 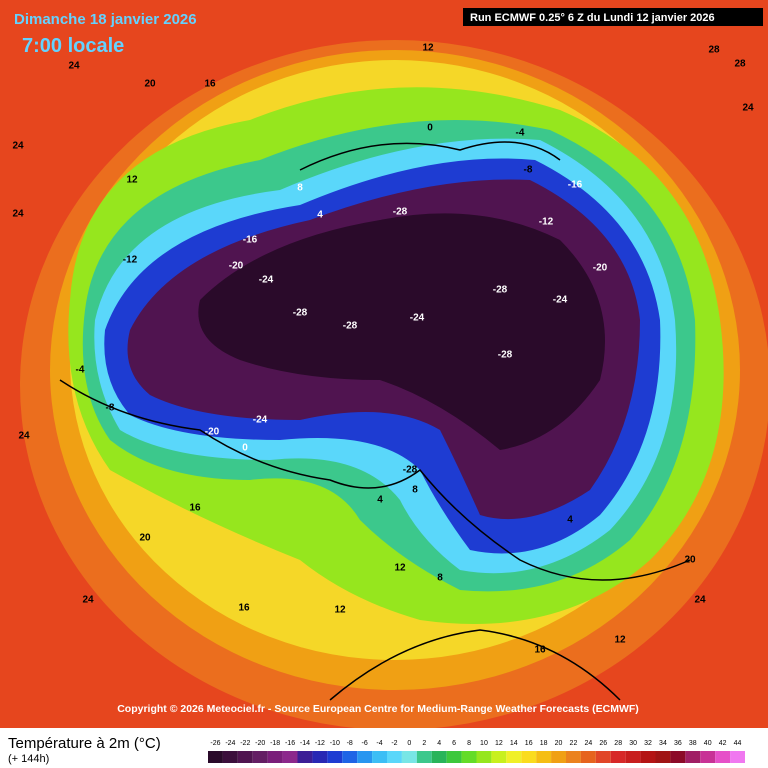 What do you see at coordinates (260, 743) in the screenshot?
I see `scale-tick-label: -20` at bounding box center [260, 743].